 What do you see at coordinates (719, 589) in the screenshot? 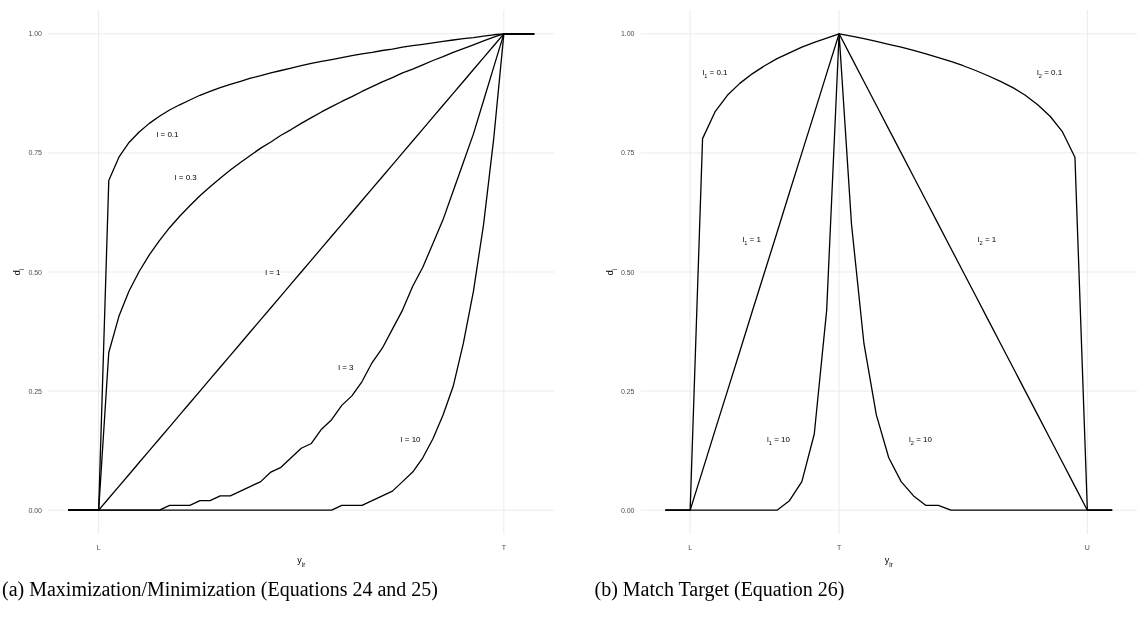
I see `text: (b) Match Target (Equation 26)` at bounding box center [719, 589].